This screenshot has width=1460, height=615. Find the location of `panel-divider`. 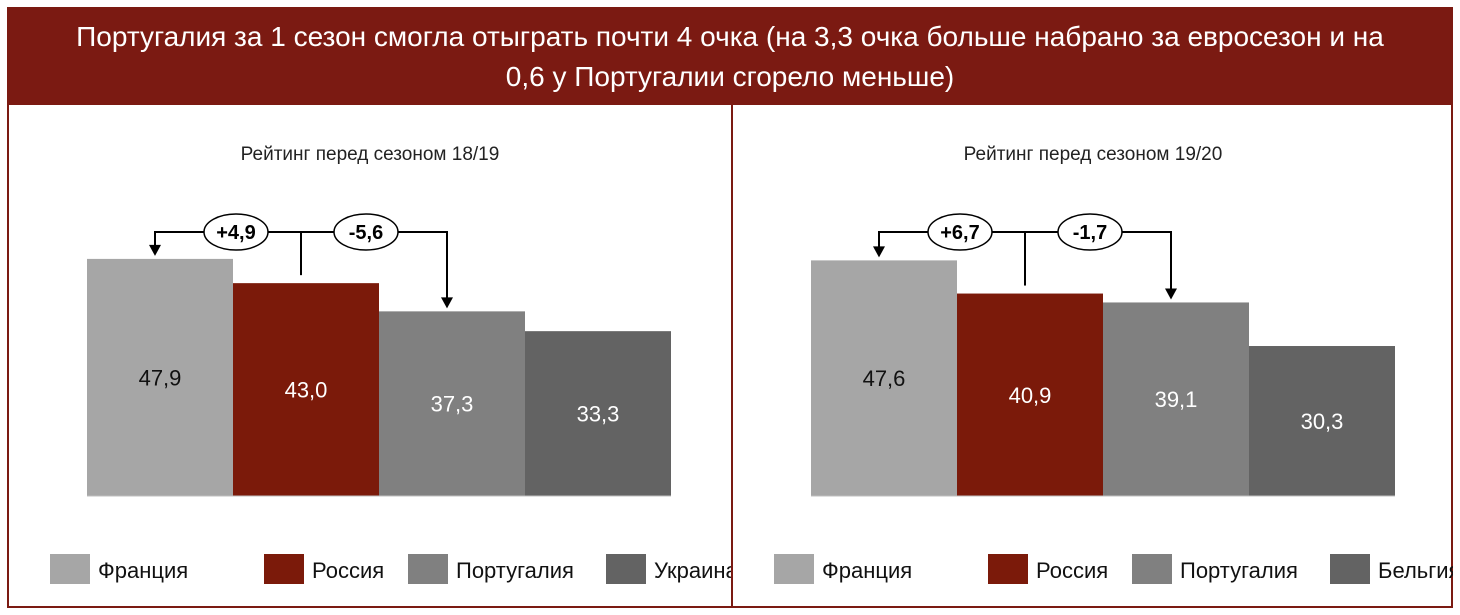

panel-divider is located at coordinates (732, 355).